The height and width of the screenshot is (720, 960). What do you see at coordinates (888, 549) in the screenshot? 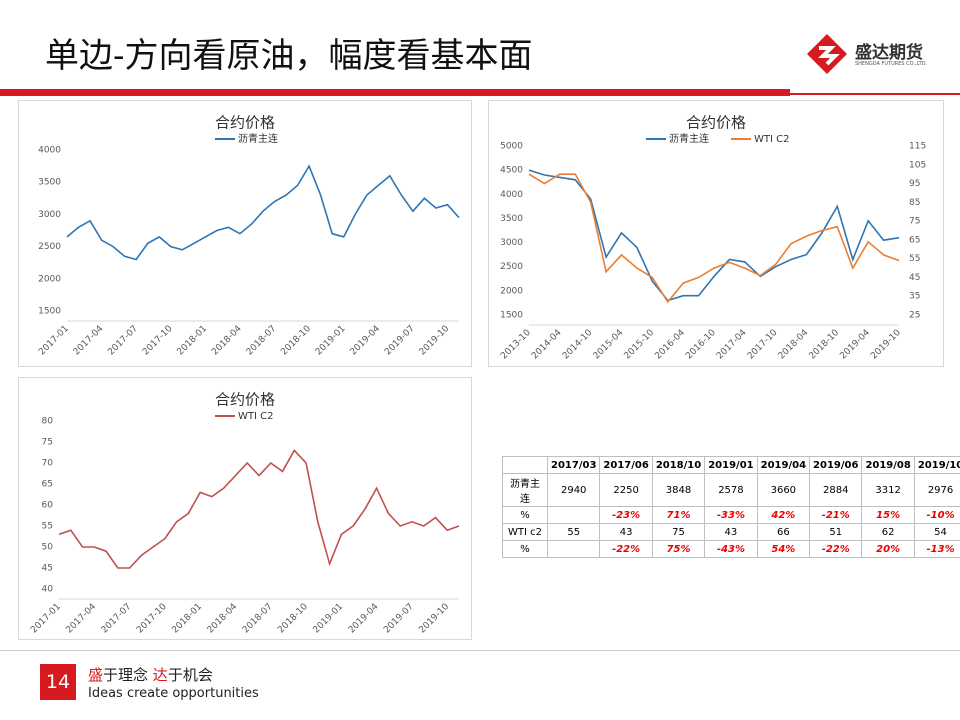
I see `table-cell: 20%` at bounding box center [888, 549].